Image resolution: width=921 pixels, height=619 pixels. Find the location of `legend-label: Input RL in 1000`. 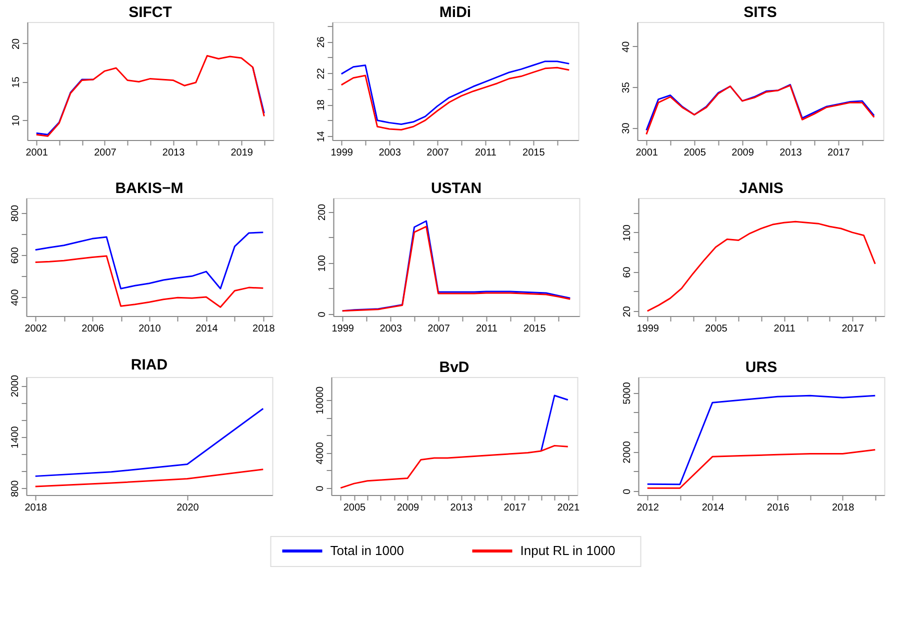

legend-label: Input RL in 1000 is located at coordinates (568, 550).